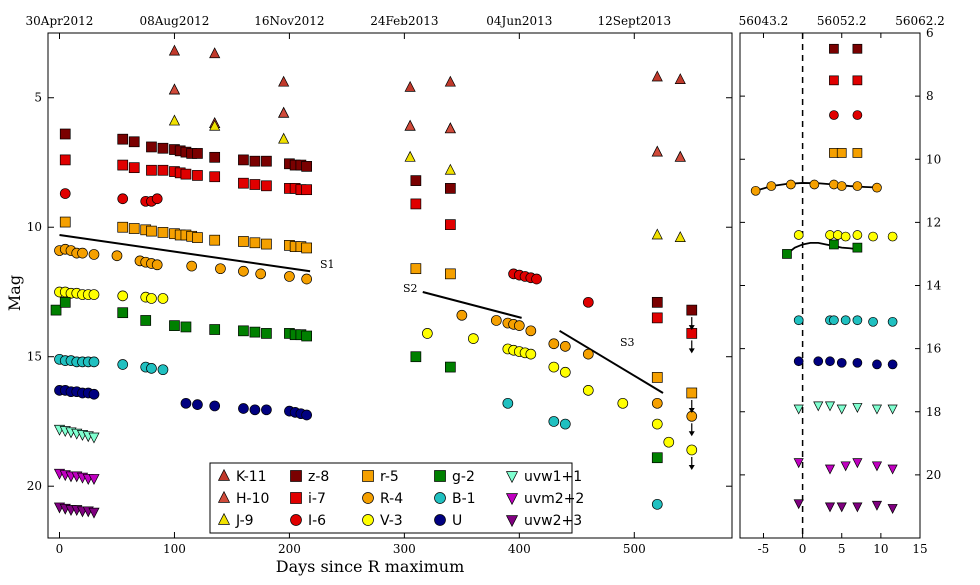  I want to click on legend-label-h-10: H-10, so click(252, 499).